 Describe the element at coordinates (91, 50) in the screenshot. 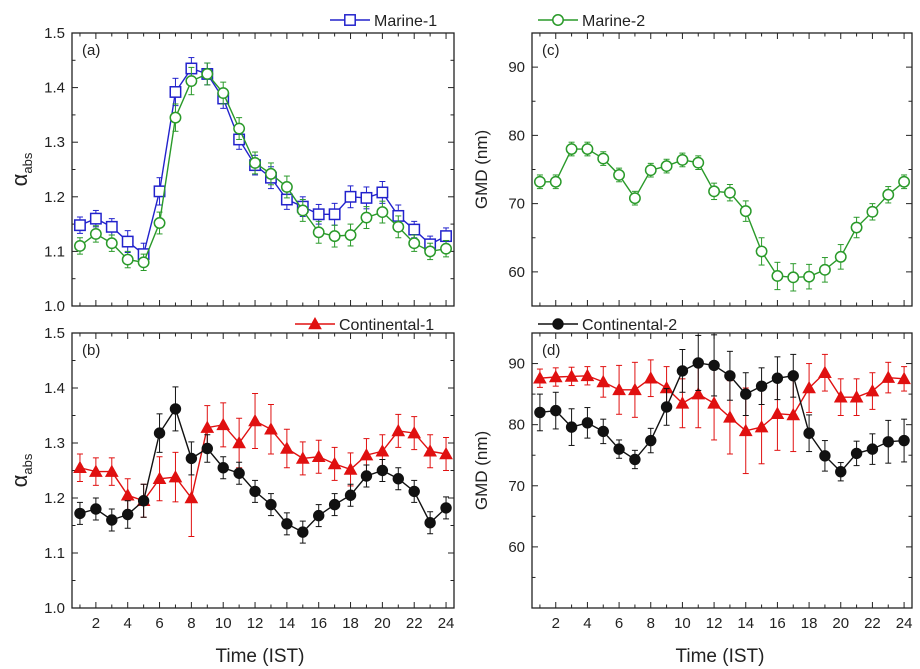

I see `panel-label: (a)` at that location.